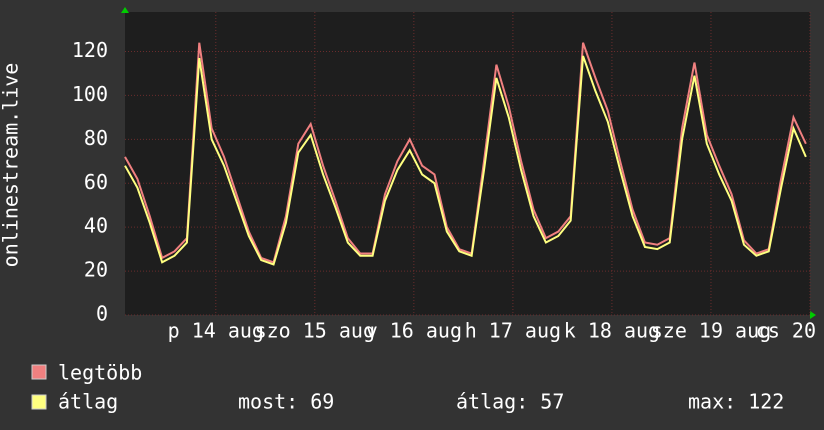 This screenshot has height=430, width=824. I want to click on legend-label: legtöbb, so click(100, 373).